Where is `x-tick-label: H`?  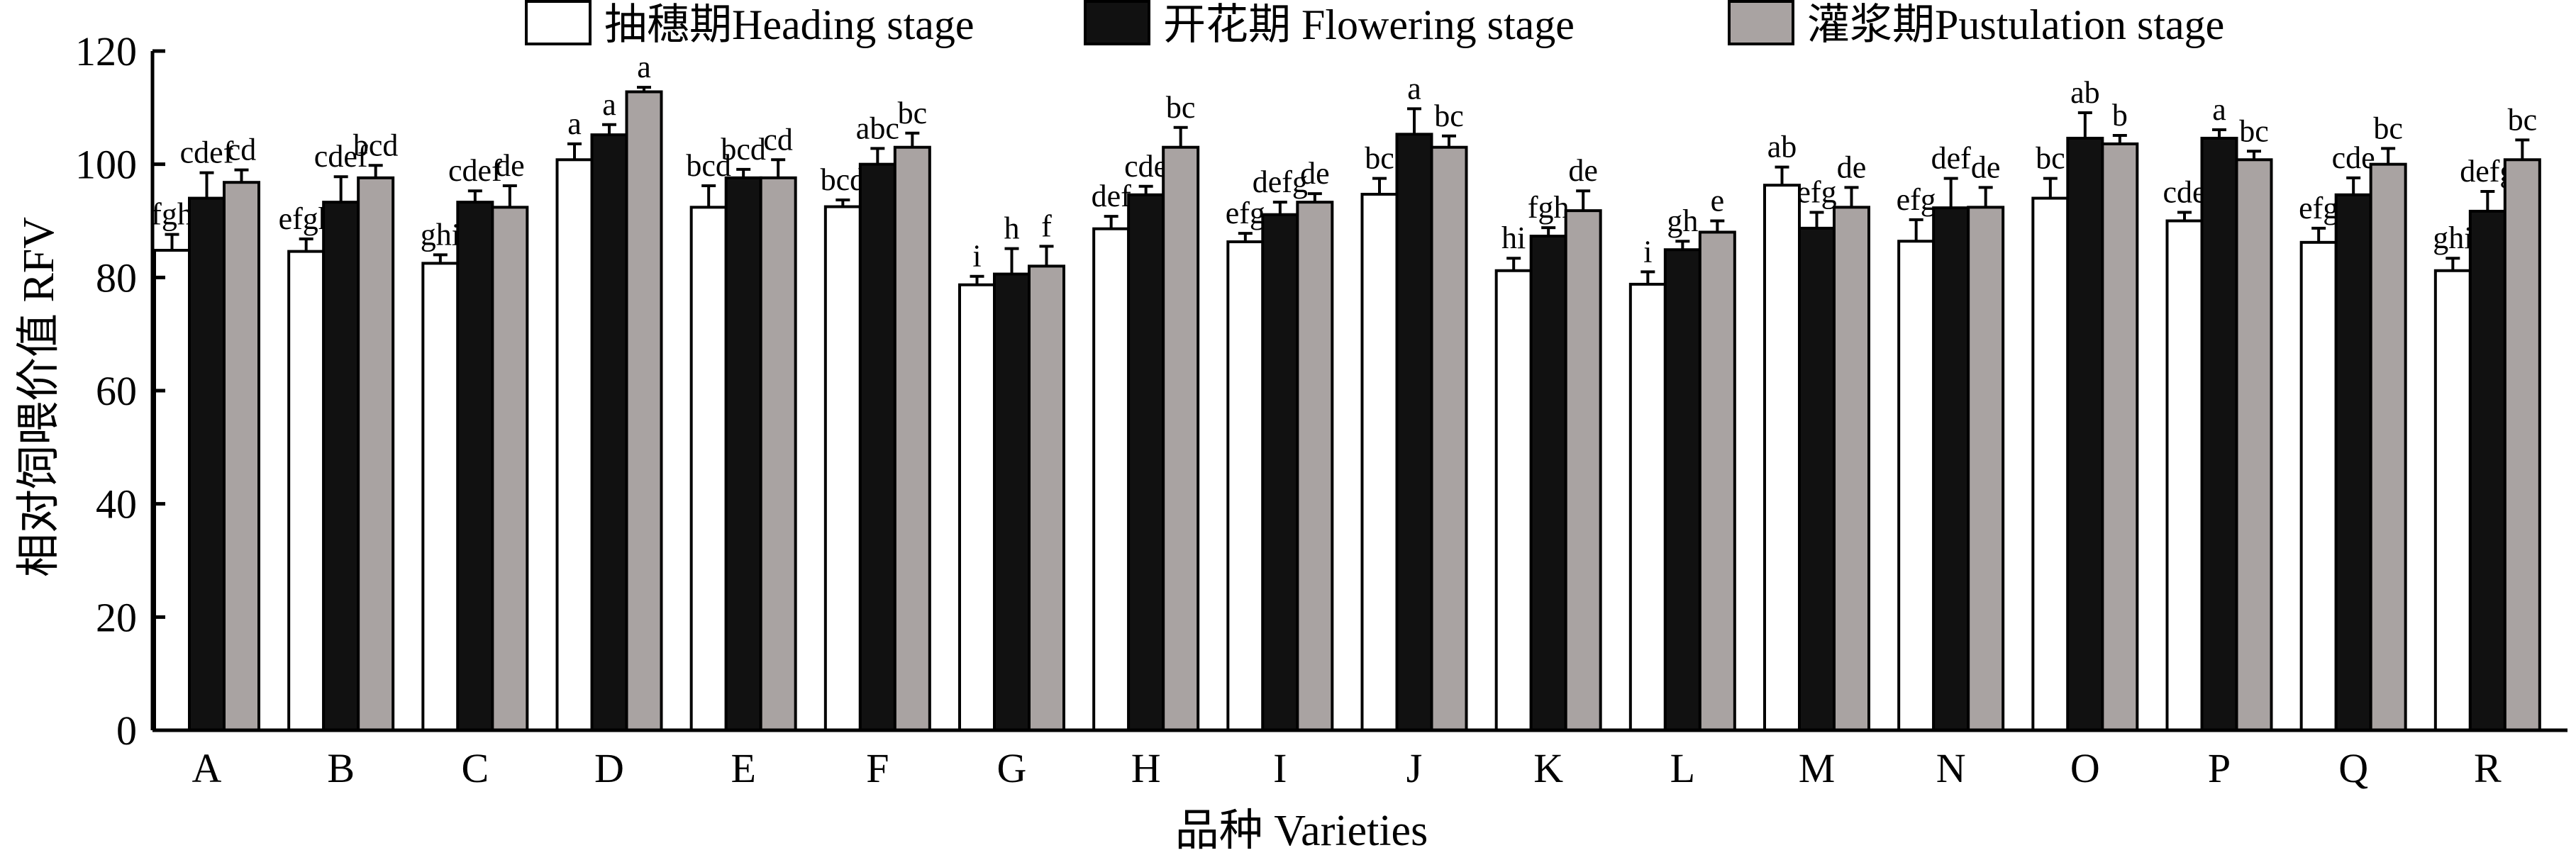
x-tick-label: H is located at coordinates (1146, 768).